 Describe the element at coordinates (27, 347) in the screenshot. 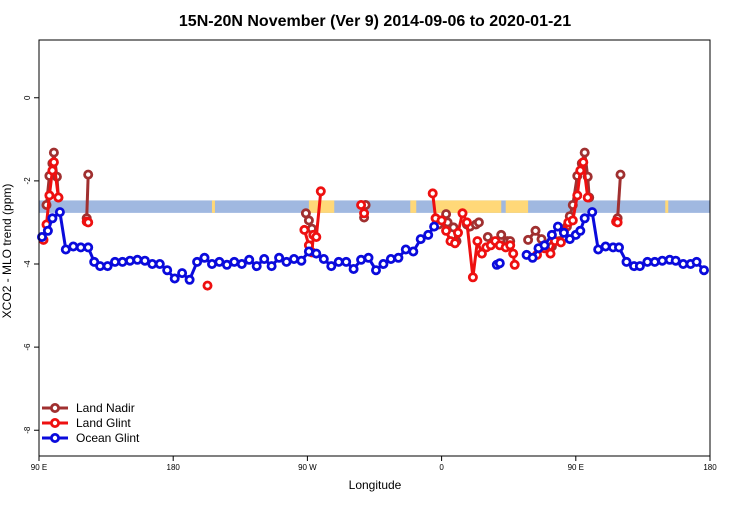

I see `y-tick-label: -6` at that location.